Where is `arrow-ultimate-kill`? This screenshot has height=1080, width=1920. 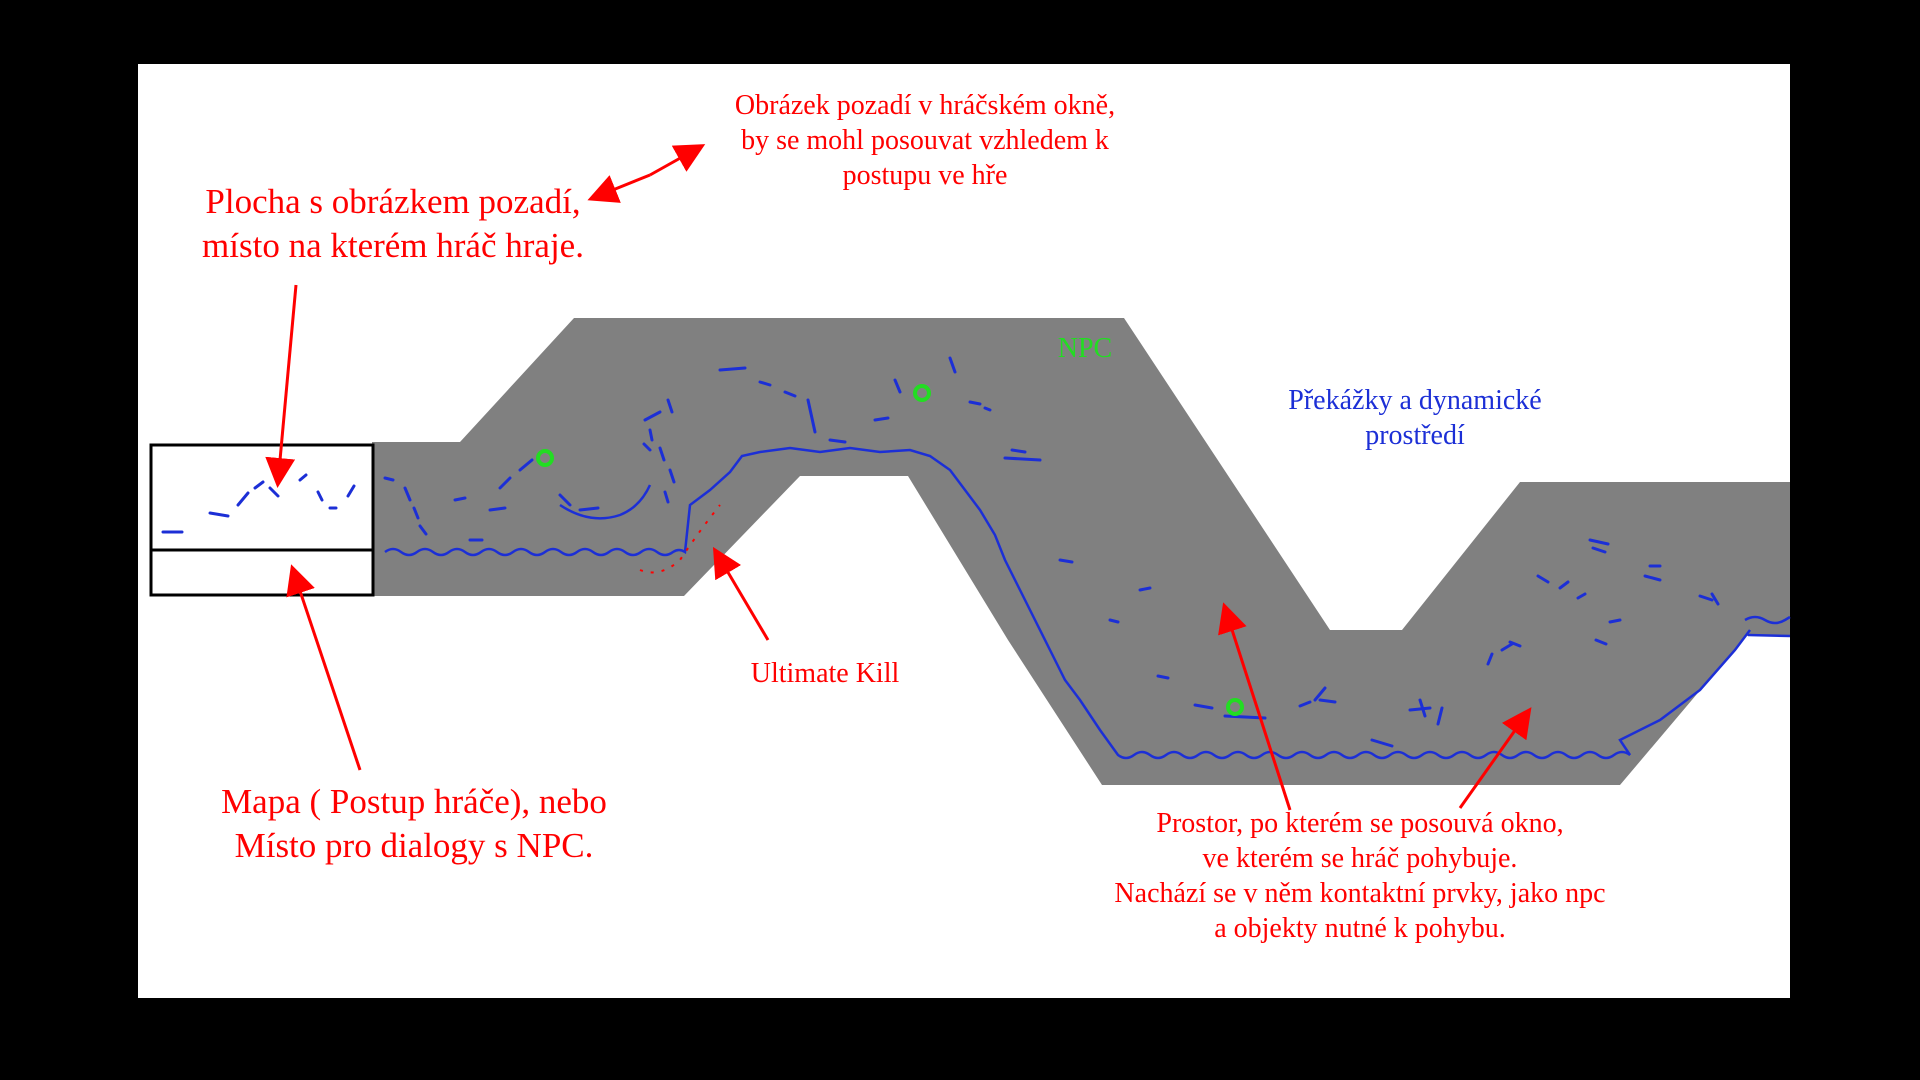 arrow-ultimate-kill is located at coordinates (741, 593).